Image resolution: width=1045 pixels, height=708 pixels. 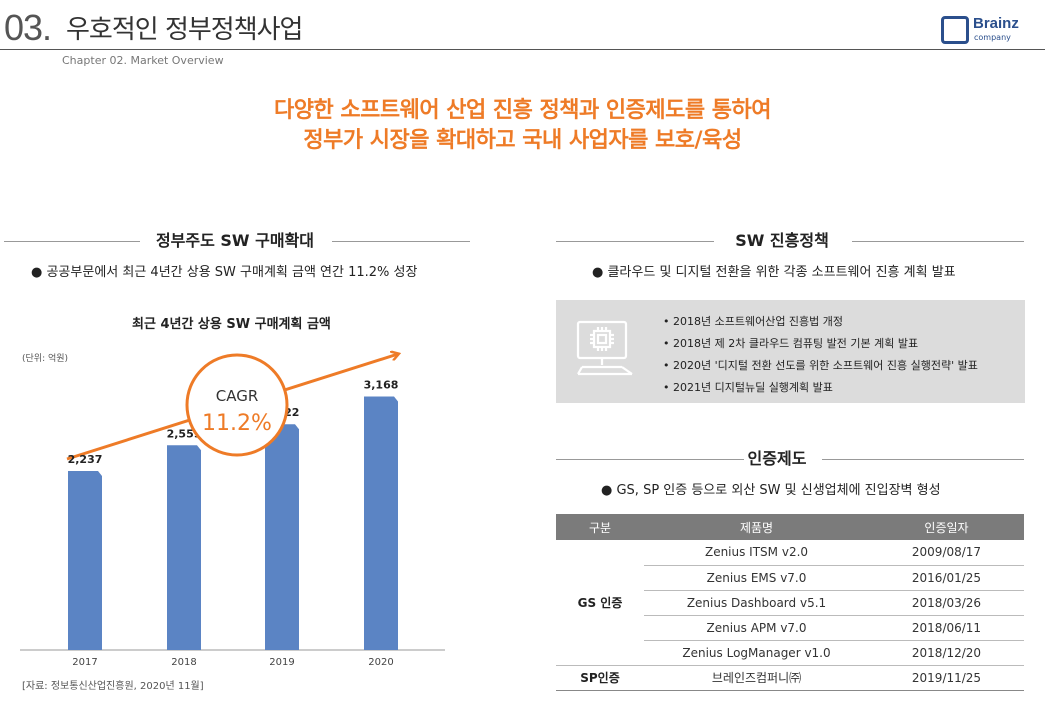 What do you see at coordinates (282, 537) in the screenshot?
I see `bar-2019` at bounding box center [282, 537].